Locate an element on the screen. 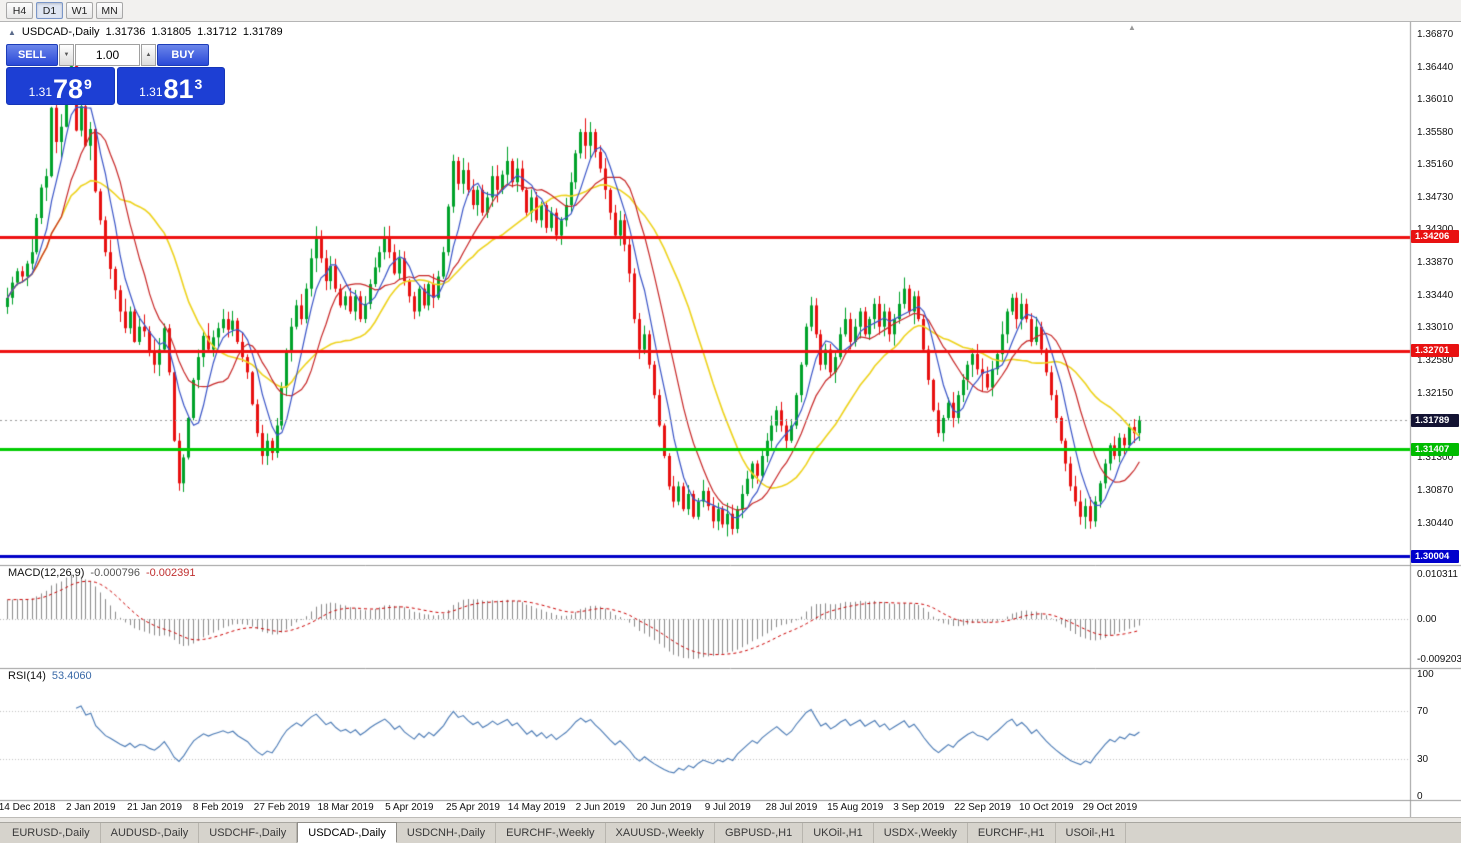  quote-close: 1.31789 is located at coordinates (262, 32).